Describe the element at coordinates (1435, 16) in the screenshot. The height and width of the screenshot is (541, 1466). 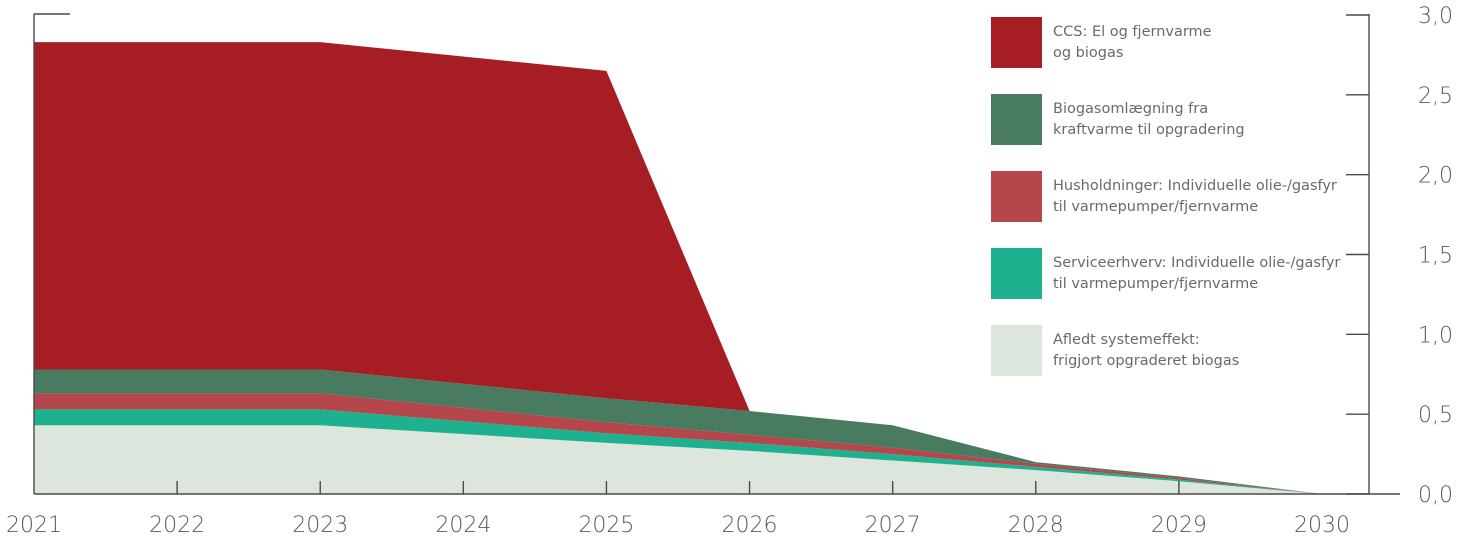
I see `y-tick-label: 3,0` at that location.